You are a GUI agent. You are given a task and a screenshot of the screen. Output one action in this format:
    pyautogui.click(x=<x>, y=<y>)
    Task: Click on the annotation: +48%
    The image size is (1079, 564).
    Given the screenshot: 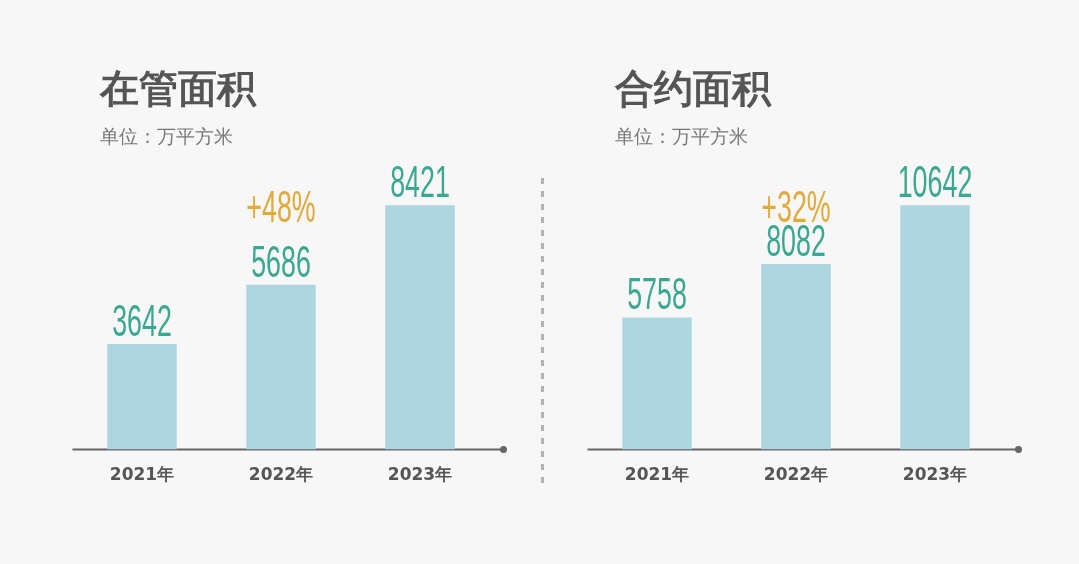 What is the action you would take?
    pyautogui.click(x=281, y=207)
    